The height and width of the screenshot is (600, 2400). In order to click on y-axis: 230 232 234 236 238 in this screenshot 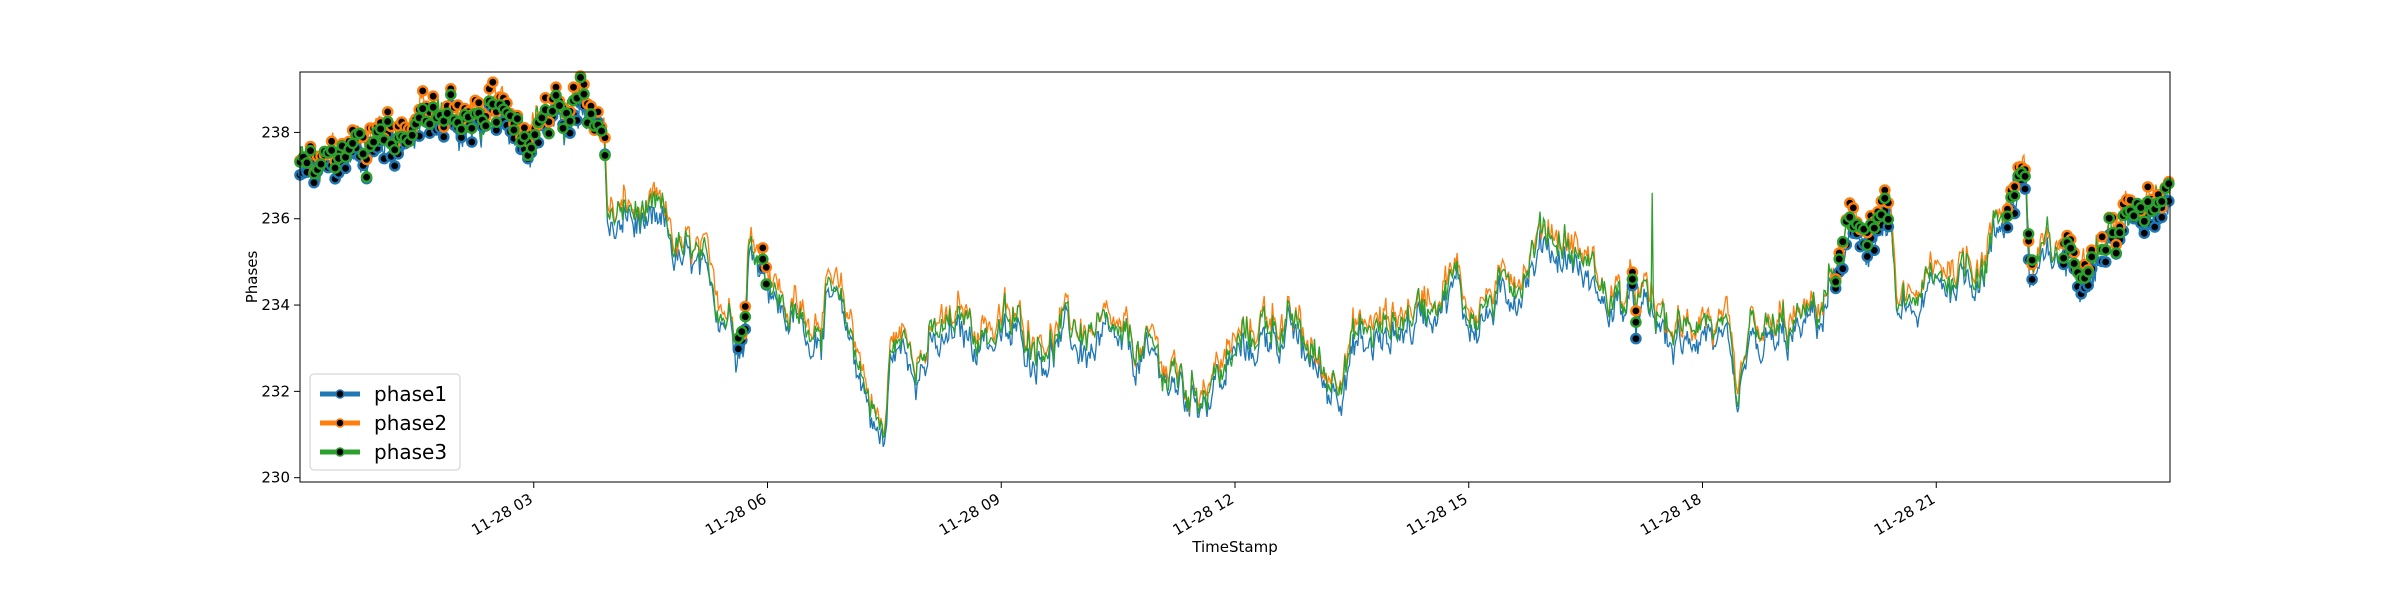, I will do `click(280, 305)`.